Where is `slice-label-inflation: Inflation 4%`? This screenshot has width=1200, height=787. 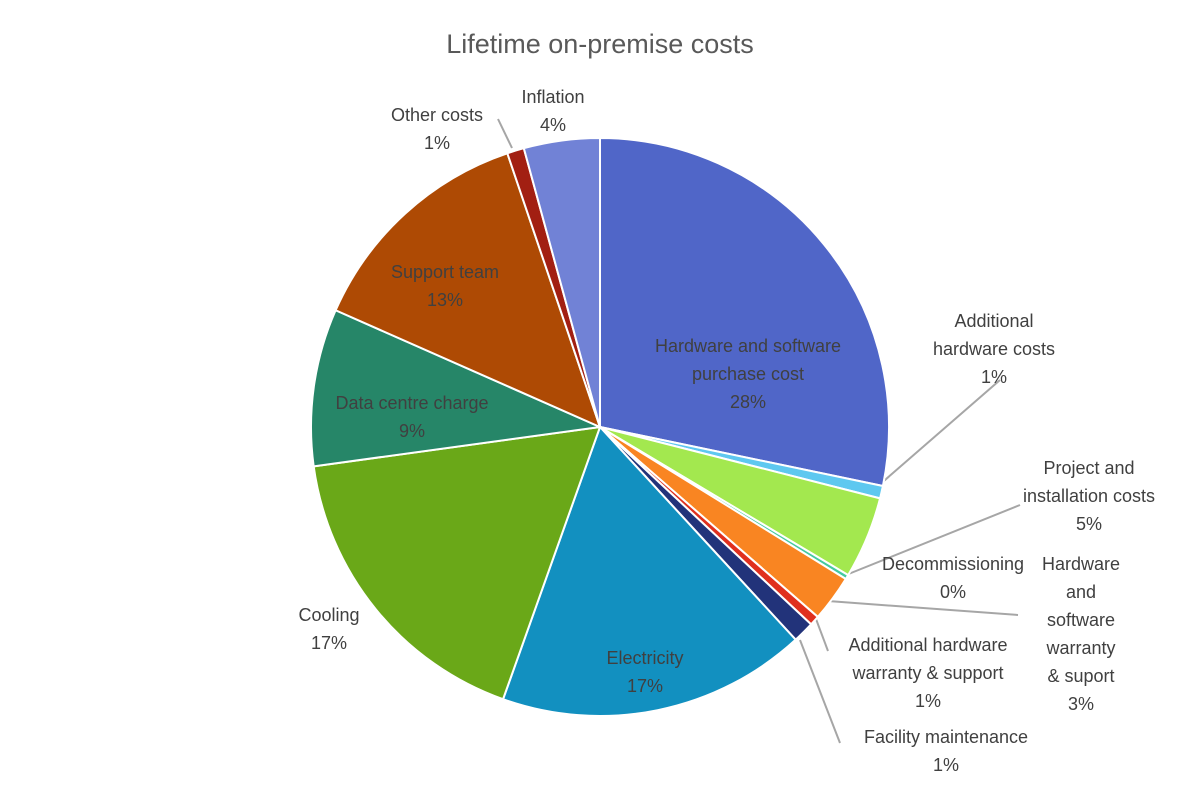 slice-label-inflation: Inflation 4% is located at coordinates (552, 111).